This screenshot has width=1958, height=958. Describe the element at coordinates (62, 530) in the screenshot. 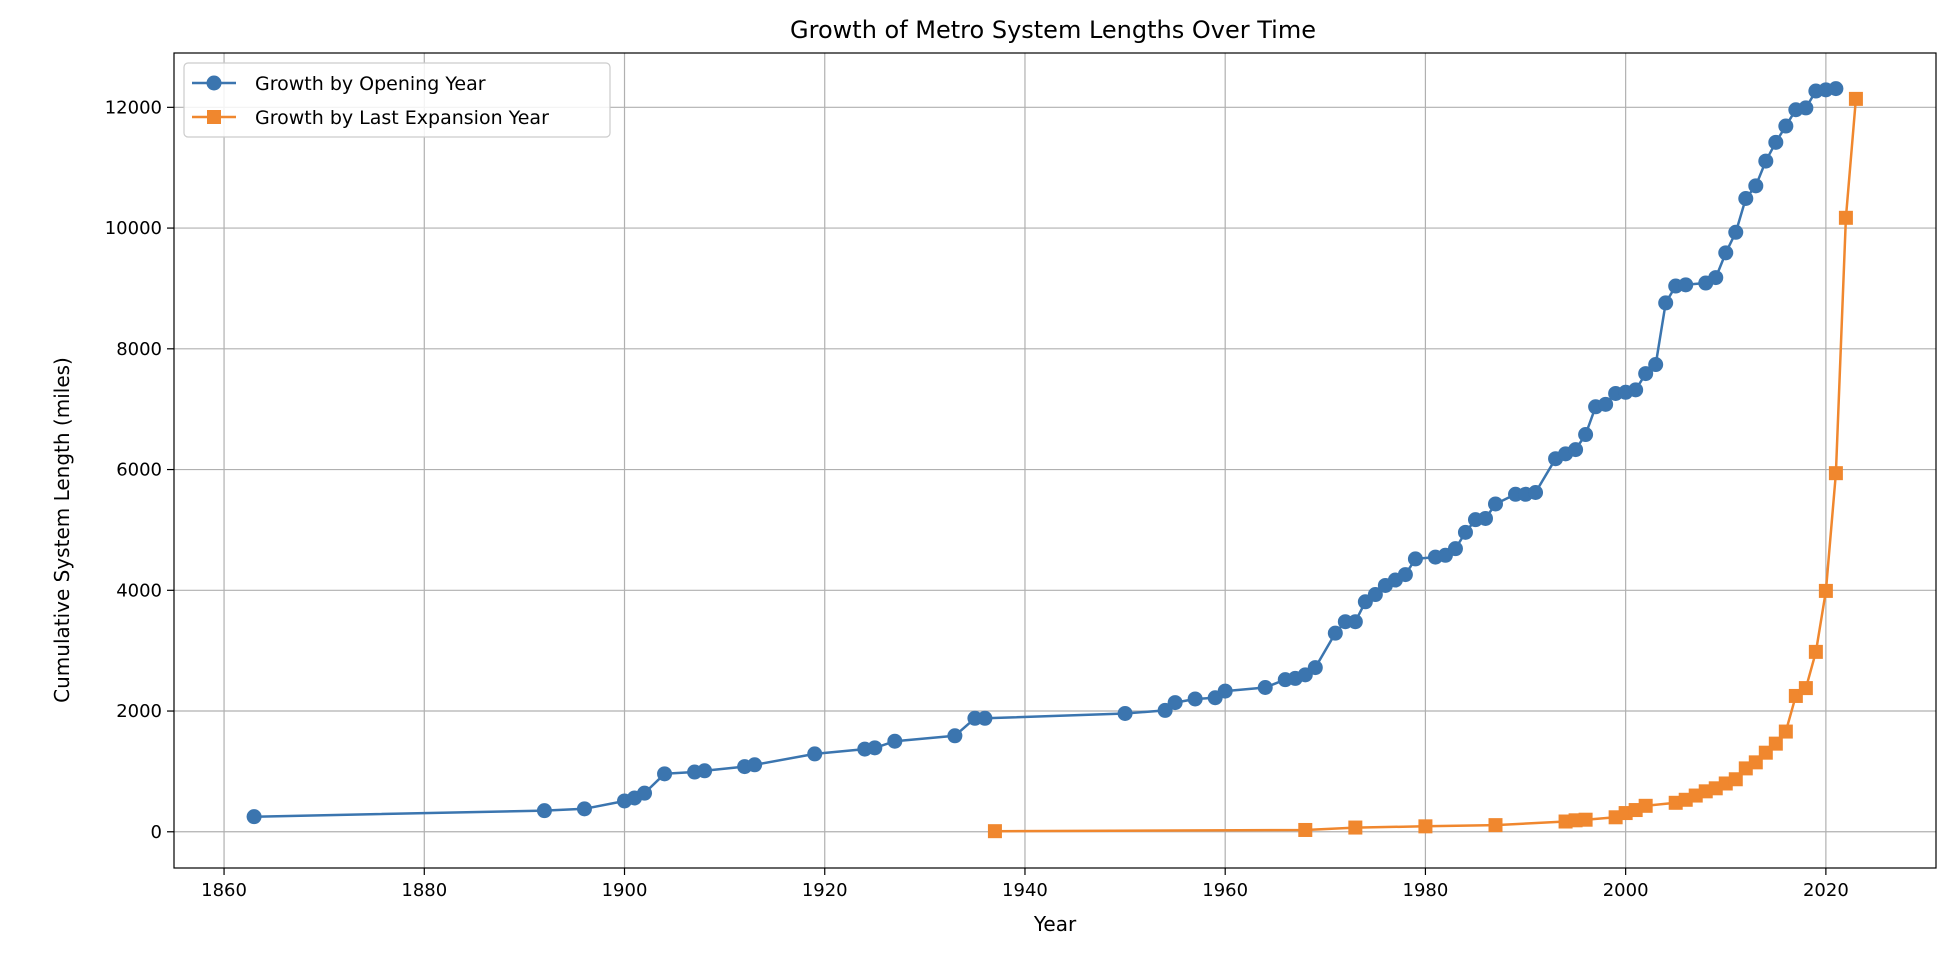

I see `y-axis-label: Cumulative System Length (miles)` at that location.